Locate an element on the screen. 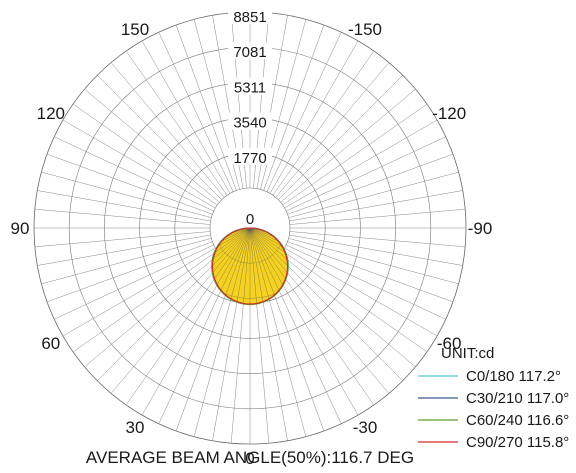  angle-label: -90 is located at coordinates (480, 228).